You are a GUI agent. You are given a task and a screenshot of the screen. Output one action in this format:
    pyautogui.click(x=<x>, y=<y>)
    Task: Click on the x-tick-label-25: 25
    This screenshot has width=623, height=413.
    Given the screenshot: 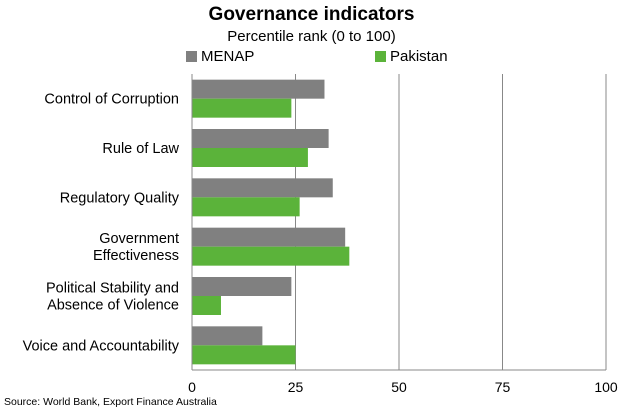 What is the action you would take?
    pyautogui.click(x=296, y=387)
    